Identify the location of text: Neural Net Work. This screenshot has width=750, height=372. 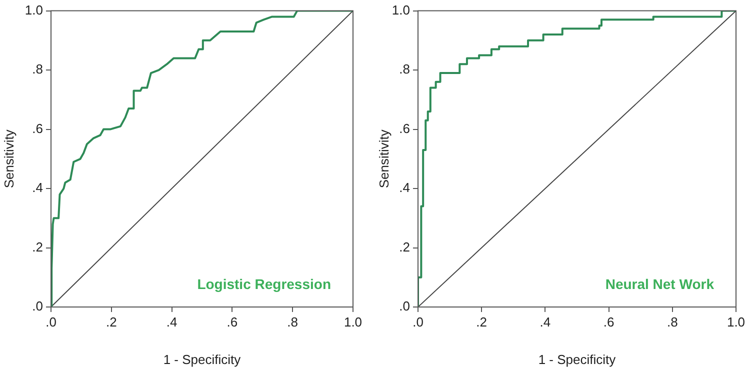
(659, 284).